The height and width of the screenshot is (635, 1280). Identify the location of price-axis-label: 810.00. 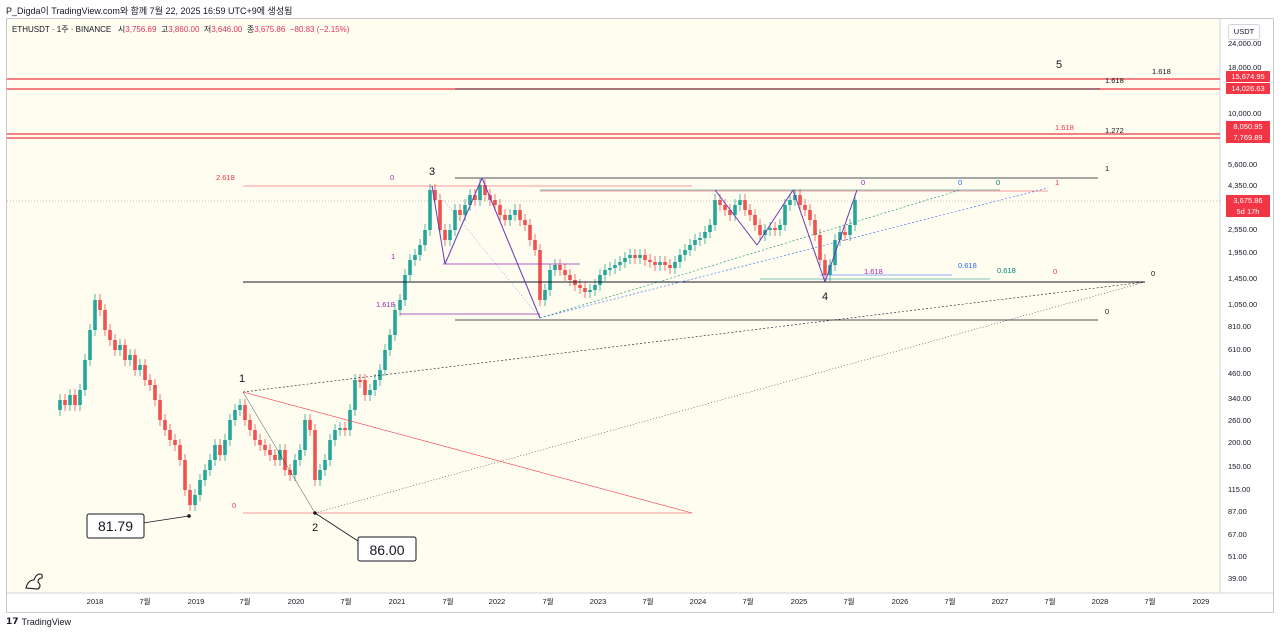
(1239, 326).